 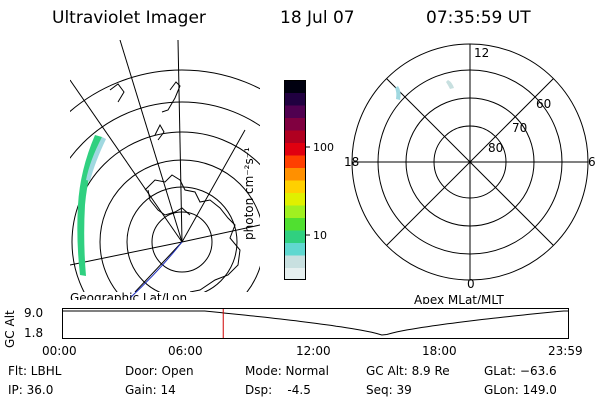 I want to click on altitude-xtick-2359: 23:59, so click(x=565, y=351).